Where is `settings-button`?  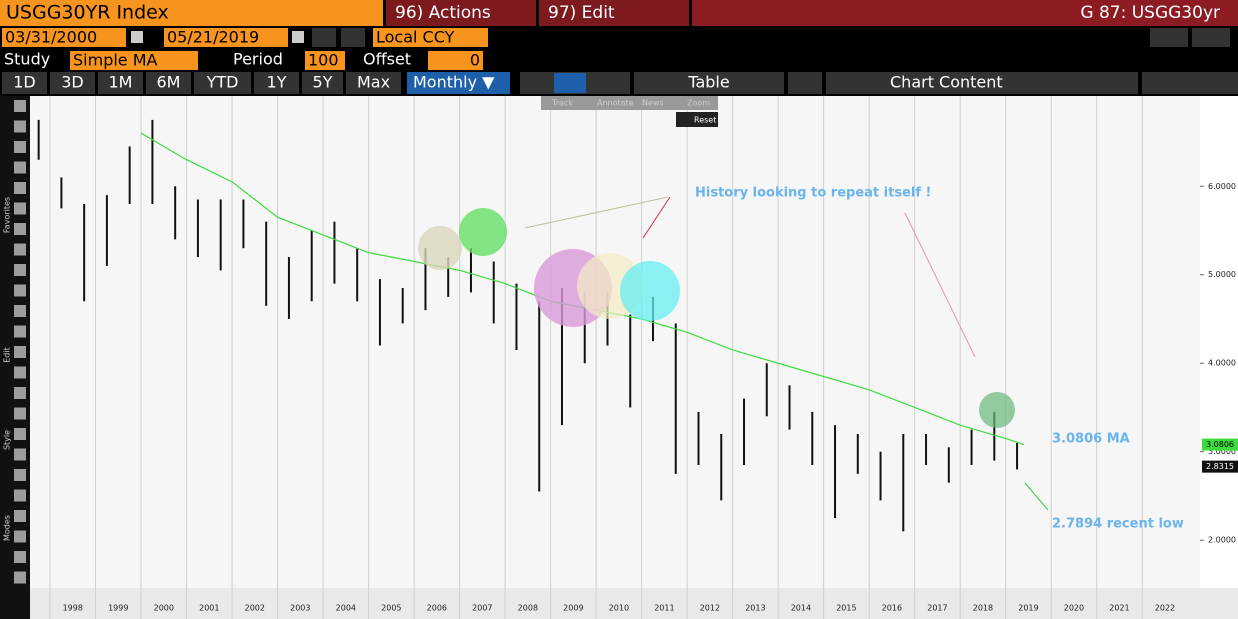 settings-button is located at coordinates (1190, 83).